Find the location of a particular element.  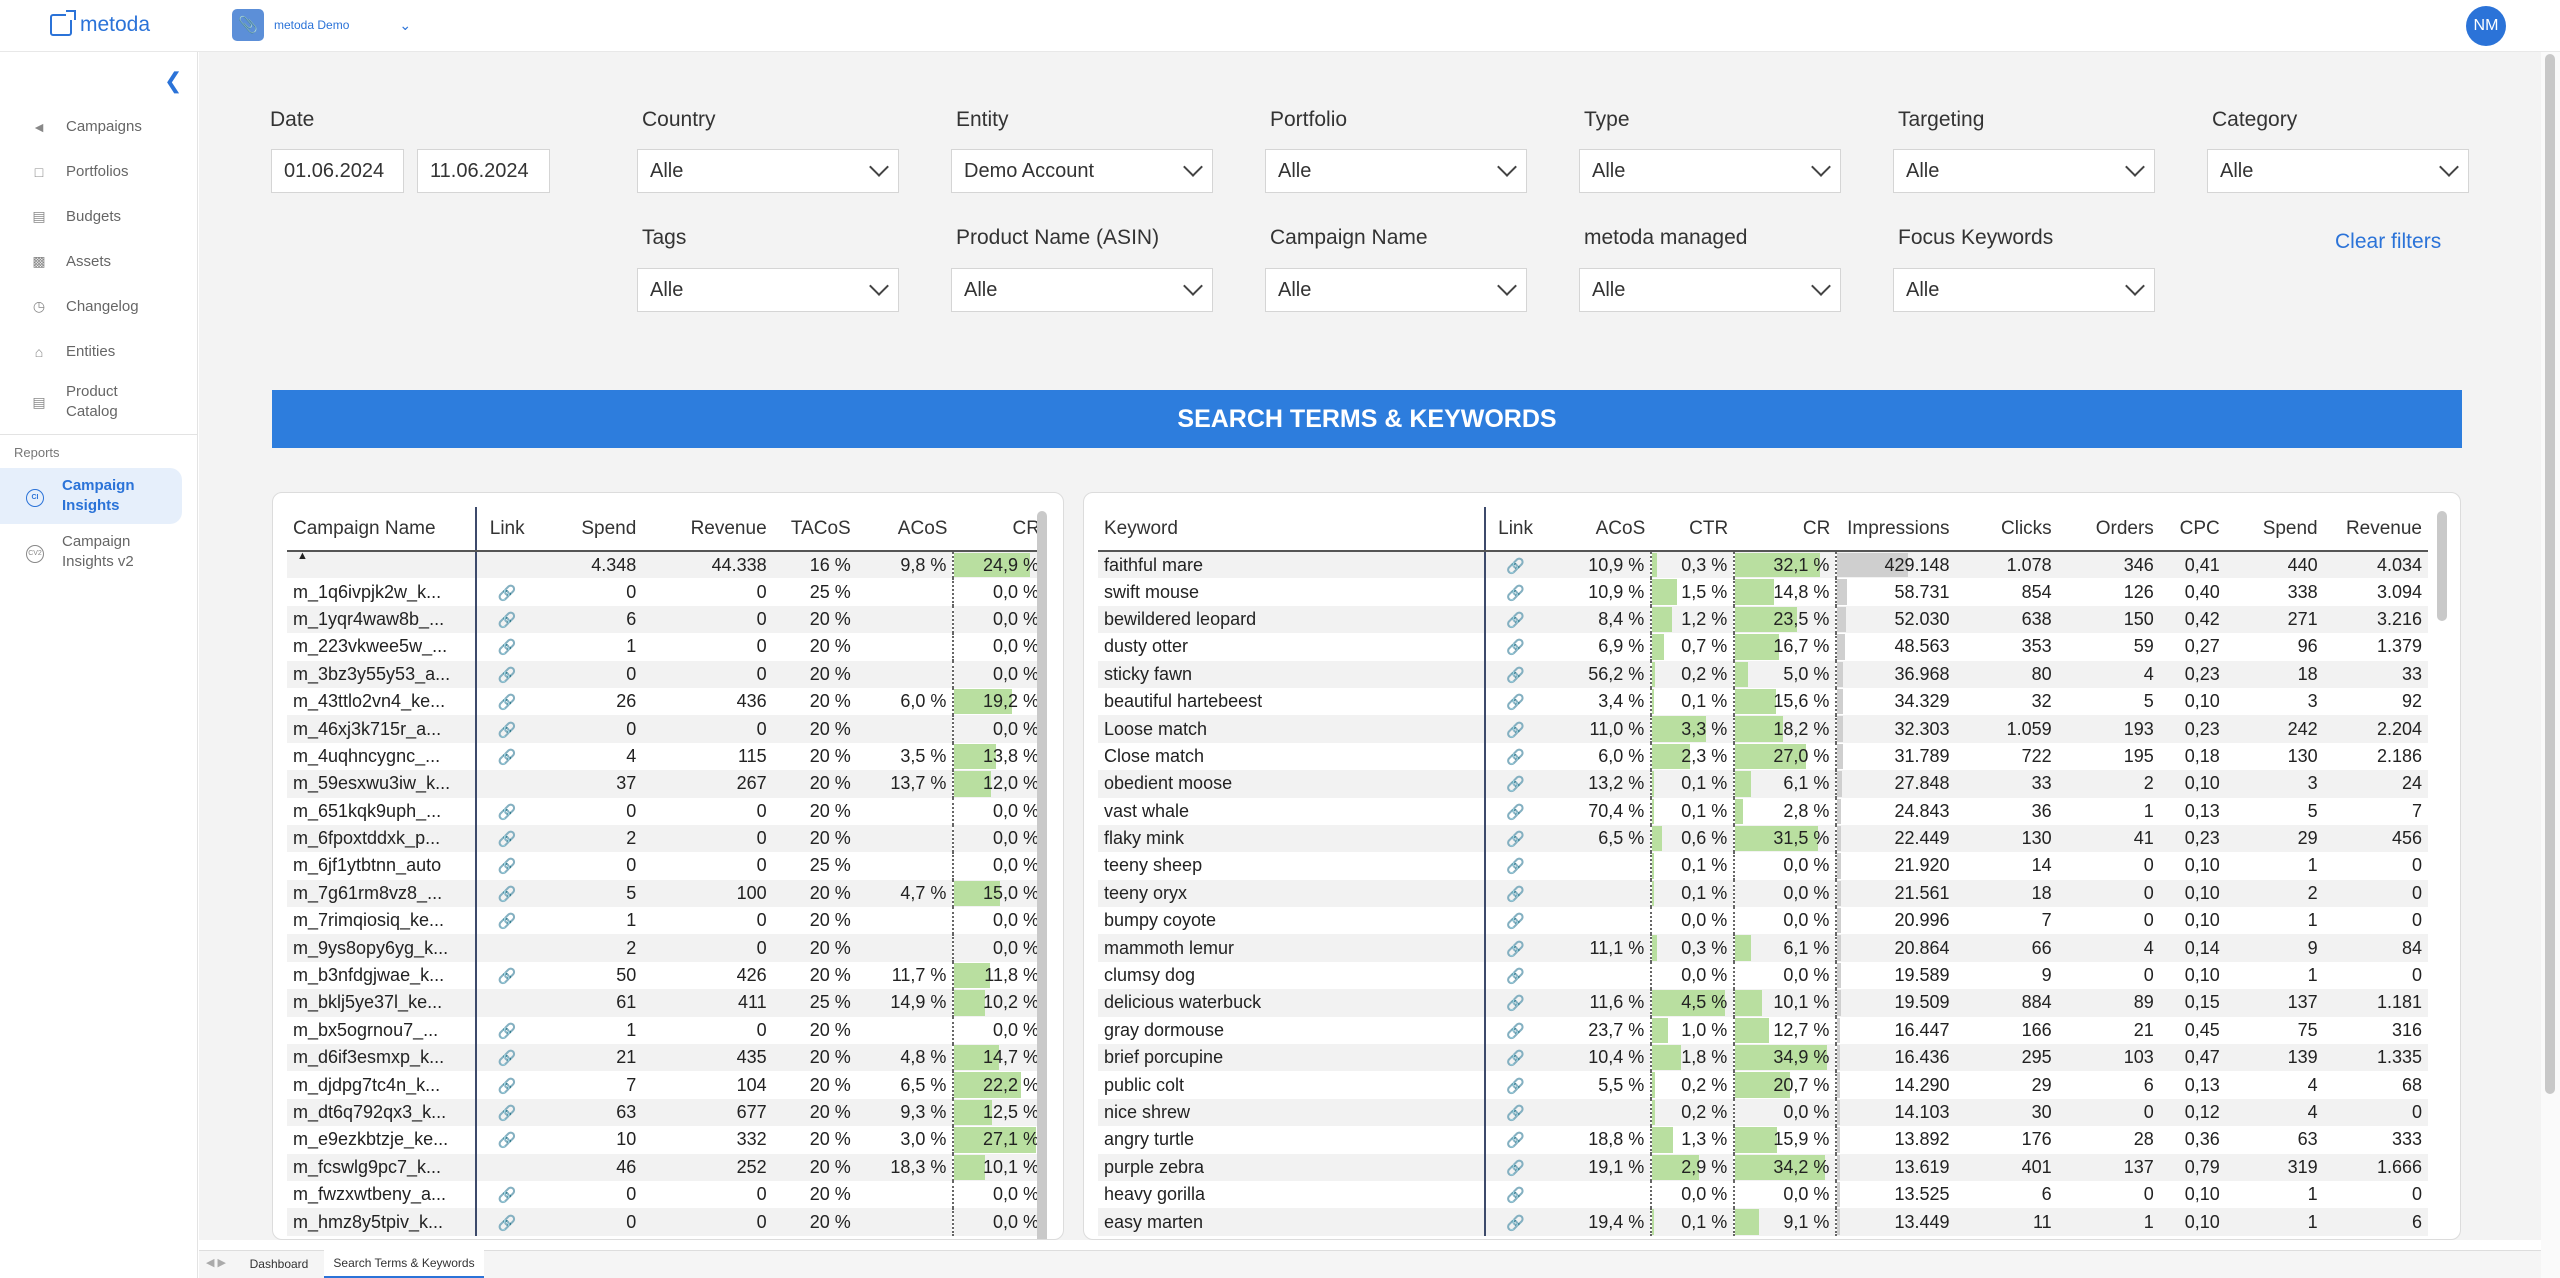

table-row: m_hmz8y5tpiv_k... 🔗 0 0 20 % 0,0 % is located at coordinates (667, 1222).